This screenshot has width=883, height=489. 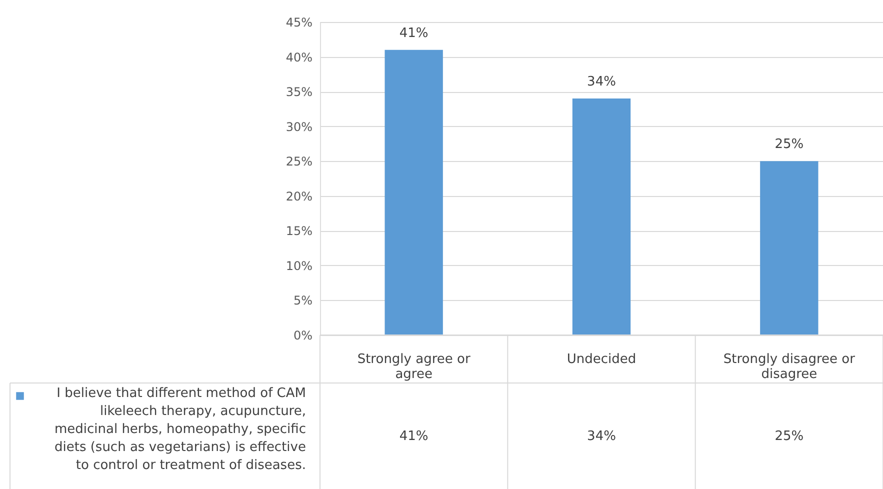 What do you see at coordinates (601, 436) in the screenshot?
I see `data-label: 34%` at bounding box center [601, 436].